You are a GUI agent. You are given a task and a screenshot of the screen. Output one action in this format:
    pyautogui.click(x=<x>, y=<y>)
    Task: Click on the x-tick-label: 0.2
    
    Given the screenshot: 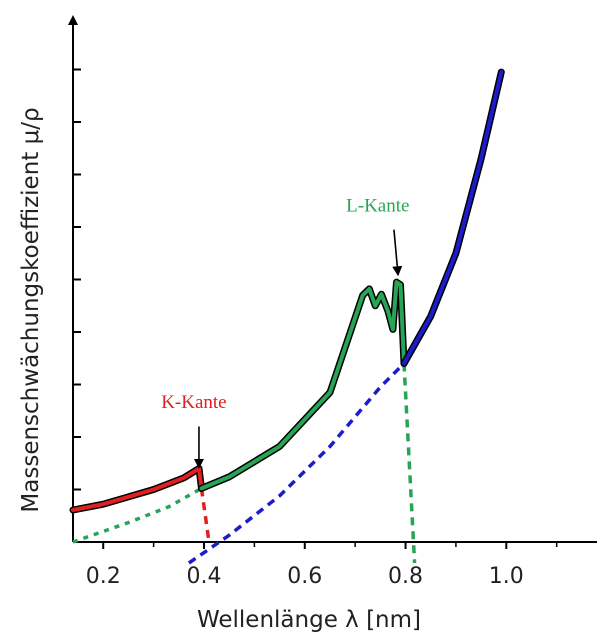 What is the action you would take?
    pyautogui.click(x=103, y=576)
    